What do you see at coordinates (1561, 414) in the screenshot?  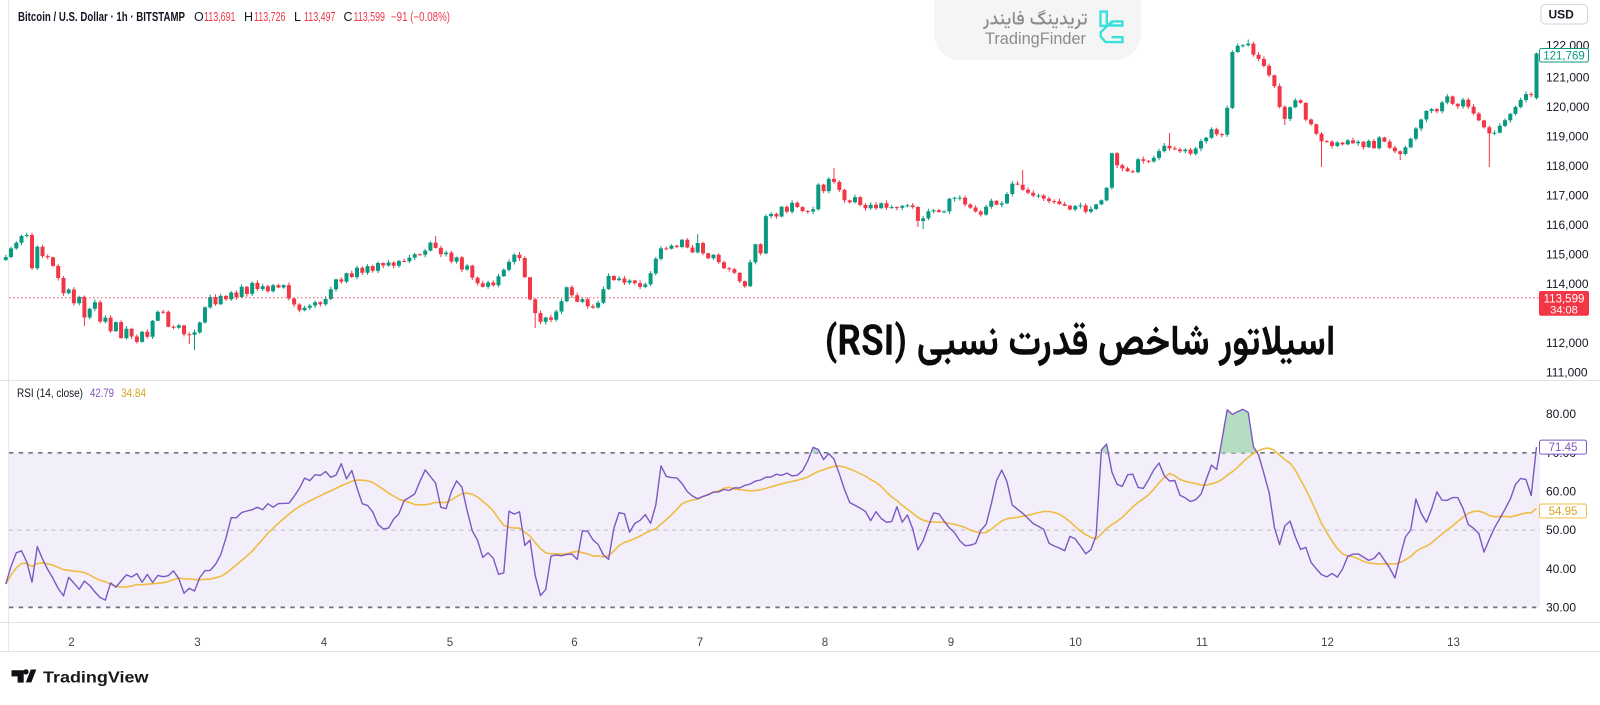 I see `svg-text: 80.00` at bounding box center [1561, 414].